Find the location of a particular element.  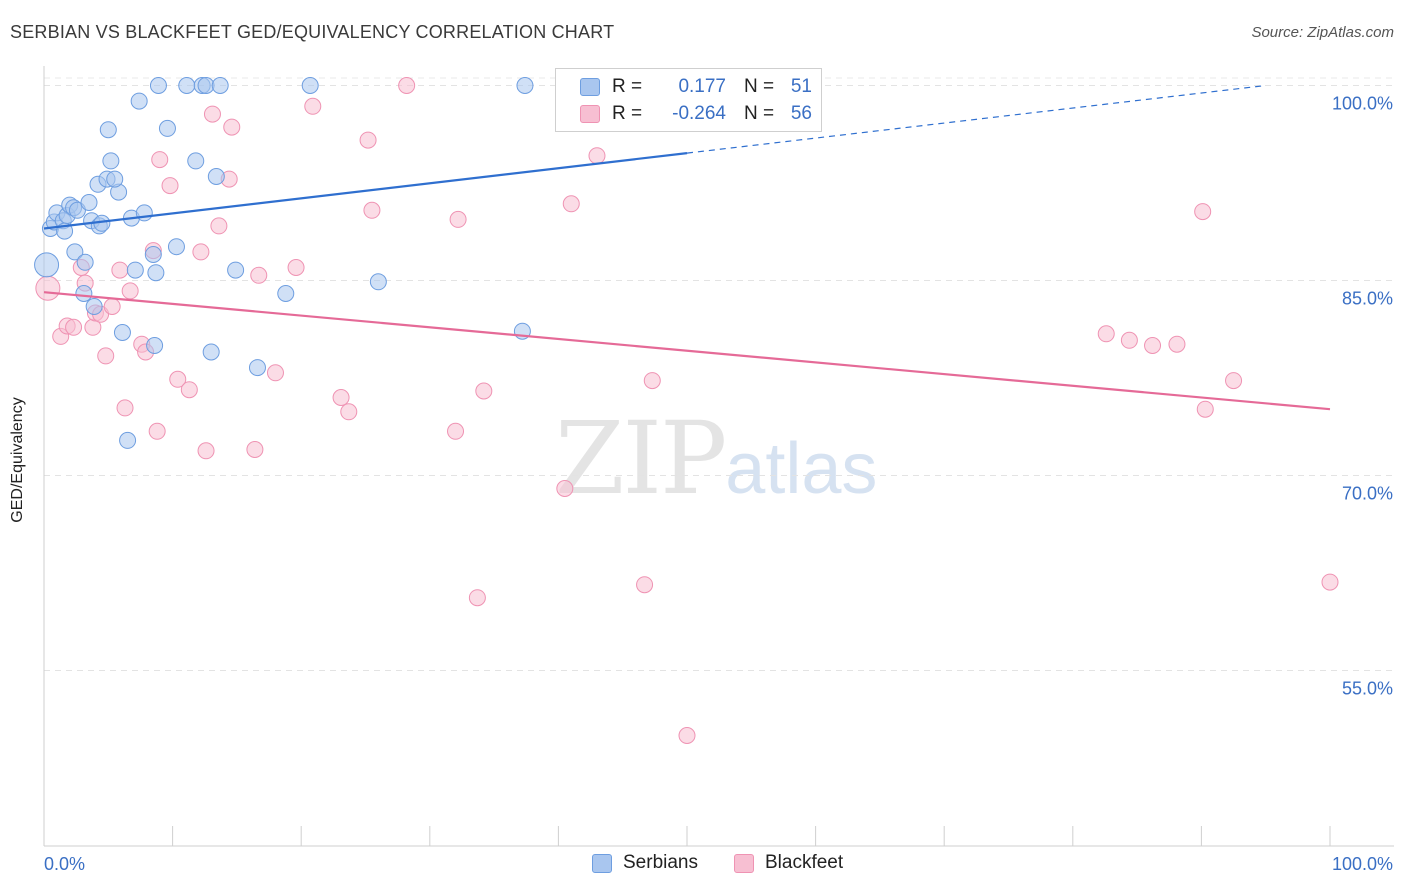

x-tick-label: 0.0% is located at coordinates (64, 864).